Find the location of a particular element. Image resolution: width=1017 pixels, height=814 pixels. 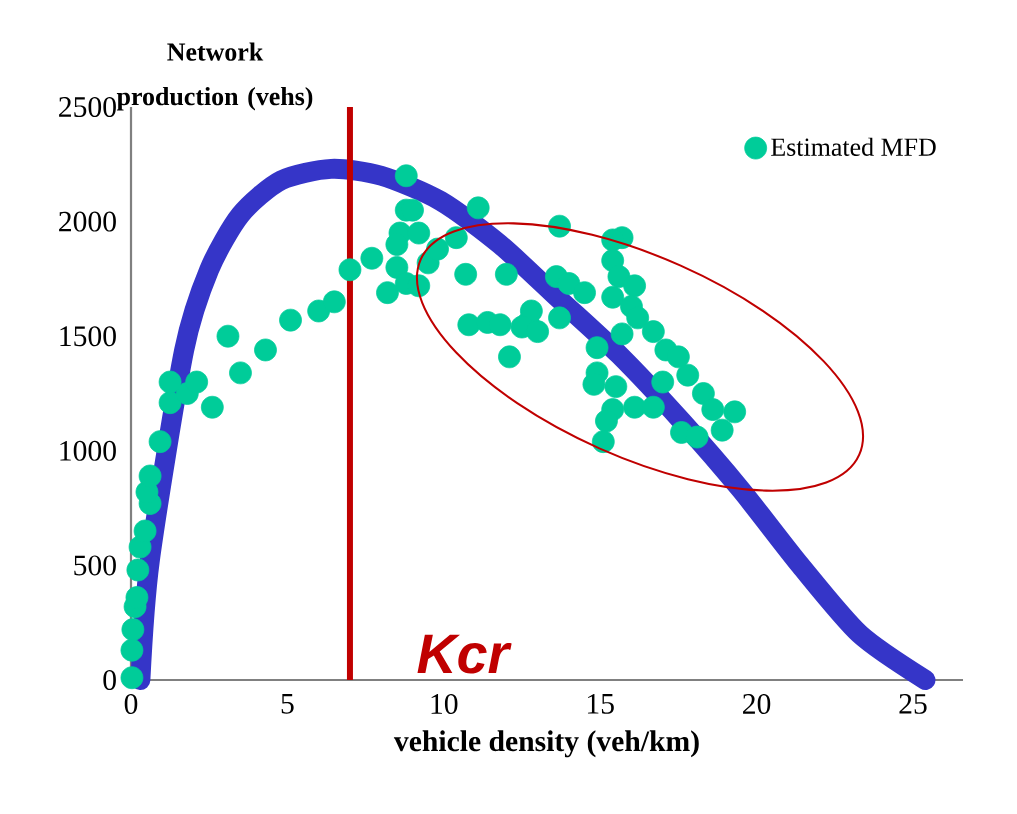

y-tick-label: 0 is located at coordinates (109, 680).